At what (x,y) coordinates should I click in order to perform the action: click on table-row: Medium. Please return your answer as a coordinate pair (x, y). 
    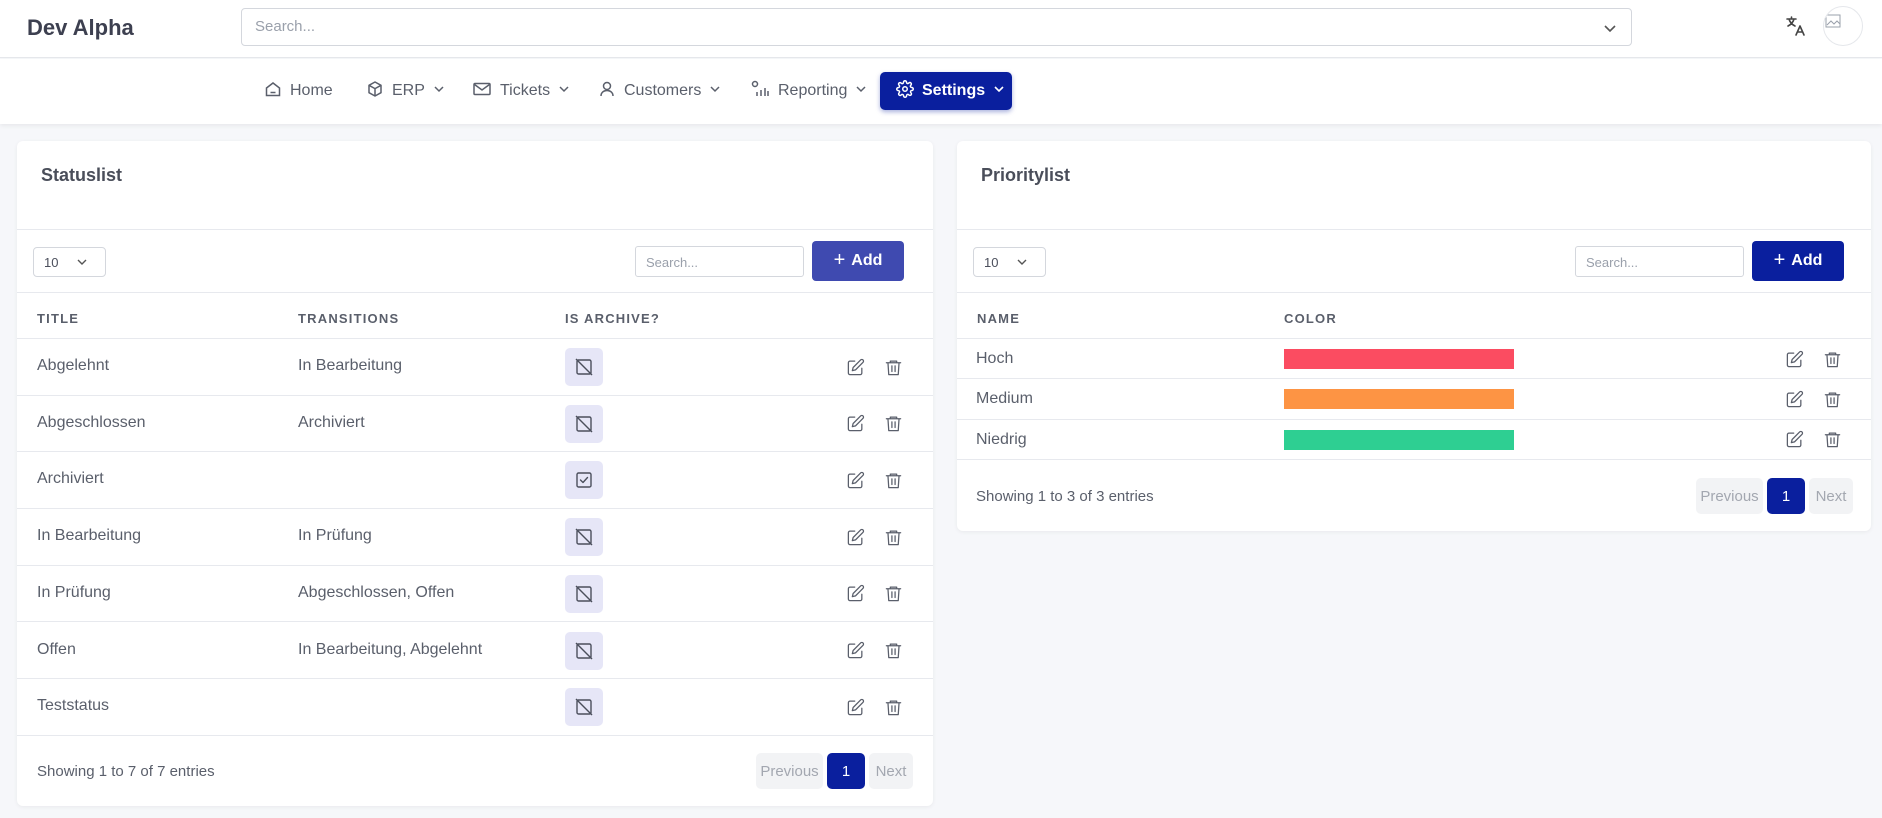
    Looking at the image, I should click on (1414, 399).